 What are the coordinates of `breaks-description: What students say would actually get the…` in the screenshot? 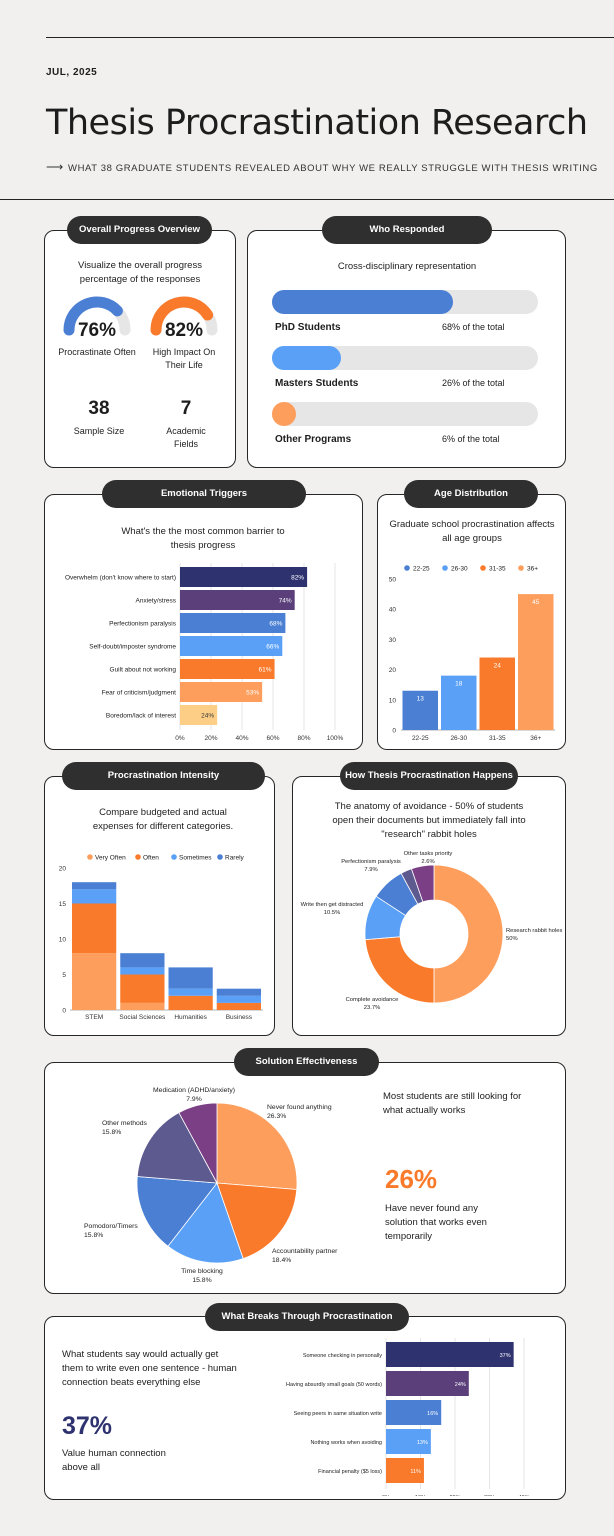 It's located at (149, 1368).